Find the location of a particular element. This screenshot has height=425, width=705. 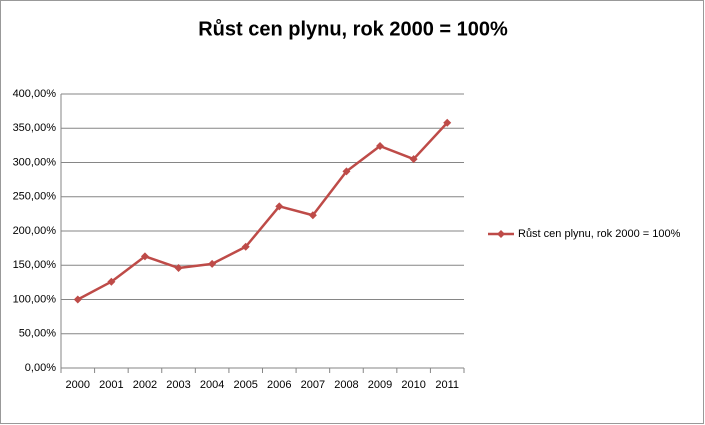

chart-title: Růst cen plynu, rok 2000 = 100% is located at coordinates (353, 29).